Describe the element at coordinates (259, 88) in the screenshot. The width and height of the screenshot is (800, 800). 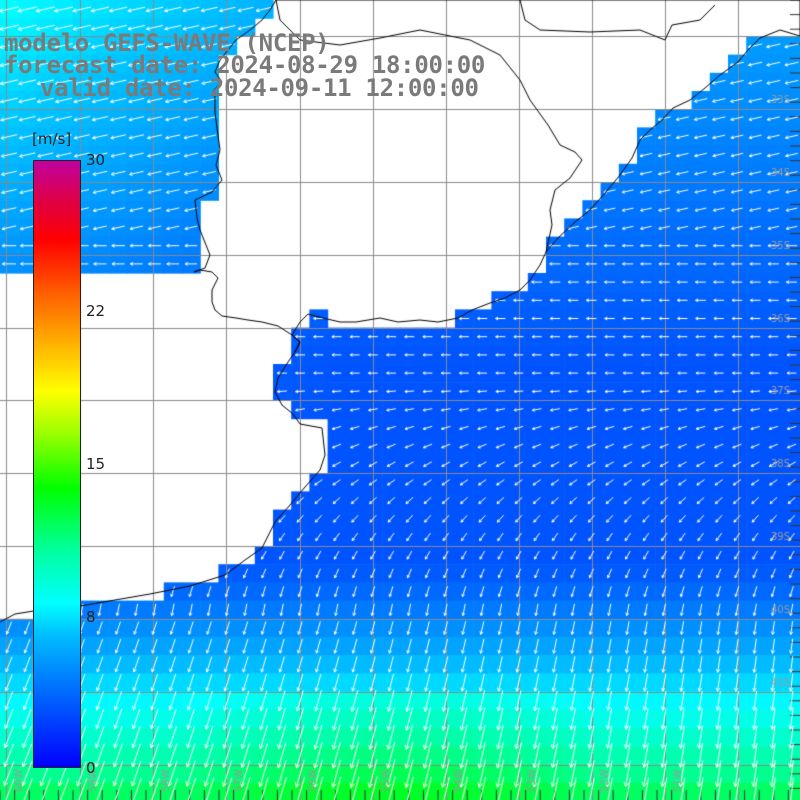
I see `valid-date: valid date: 2024-09-11 12:00:00` at that location.